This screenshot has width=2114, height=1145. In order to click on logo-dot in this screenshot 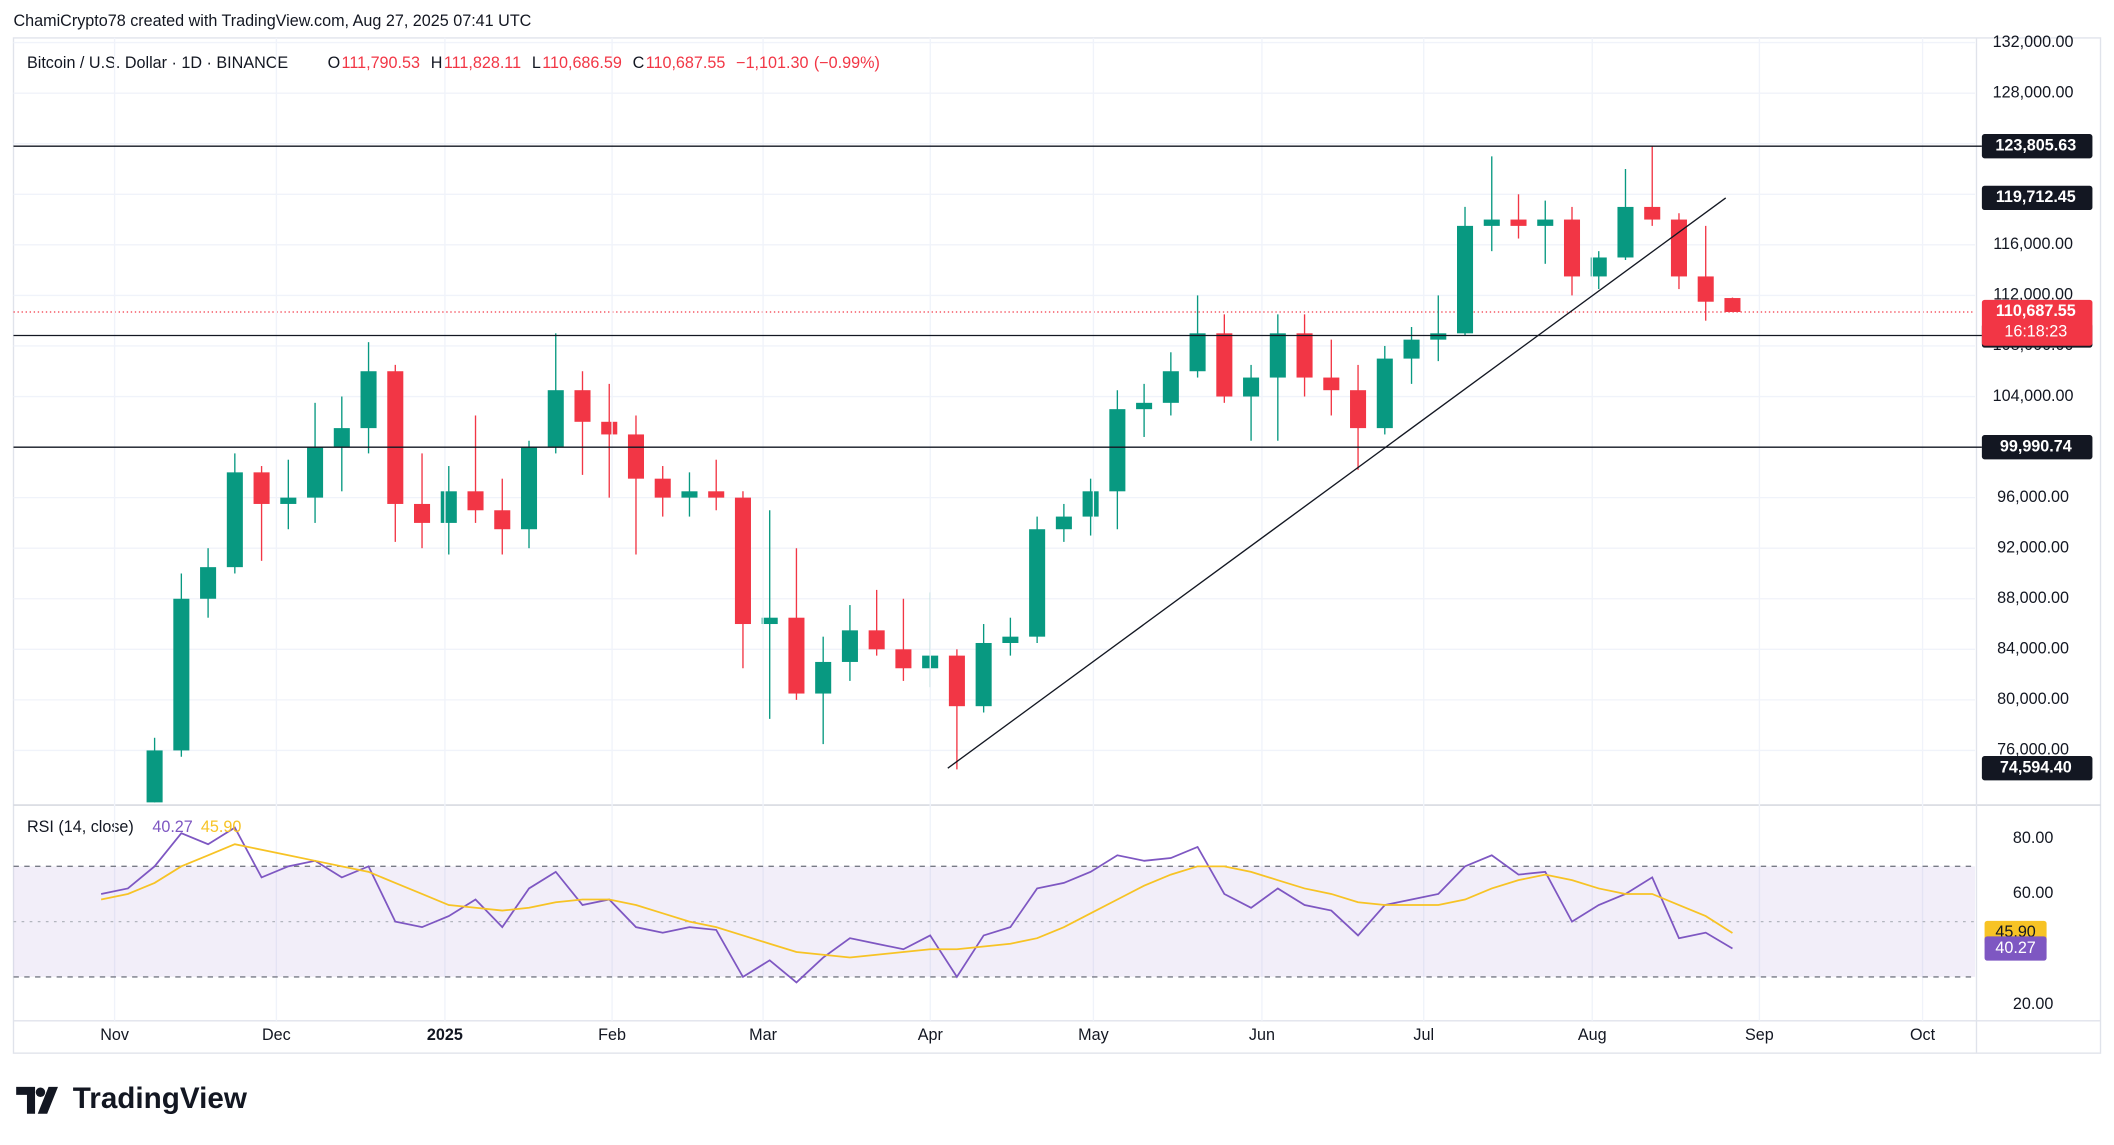, I will do `click(40, 1092)`.